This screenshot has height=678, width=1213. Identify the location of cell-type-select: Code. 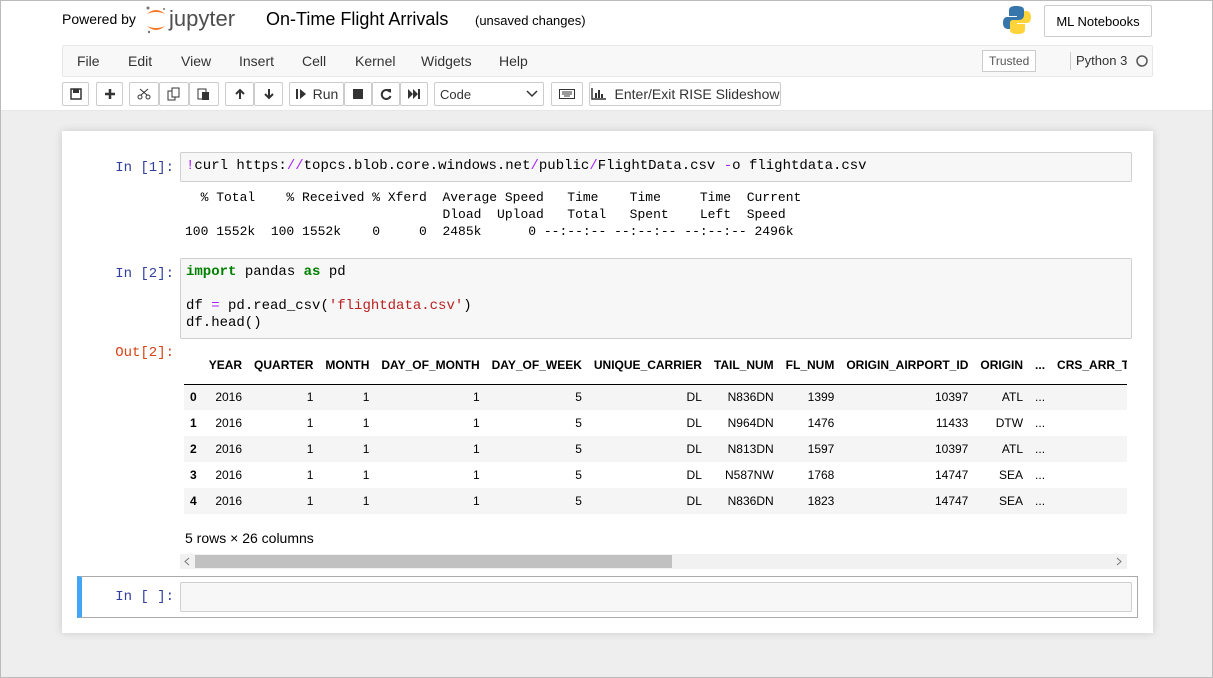
(489, 94).